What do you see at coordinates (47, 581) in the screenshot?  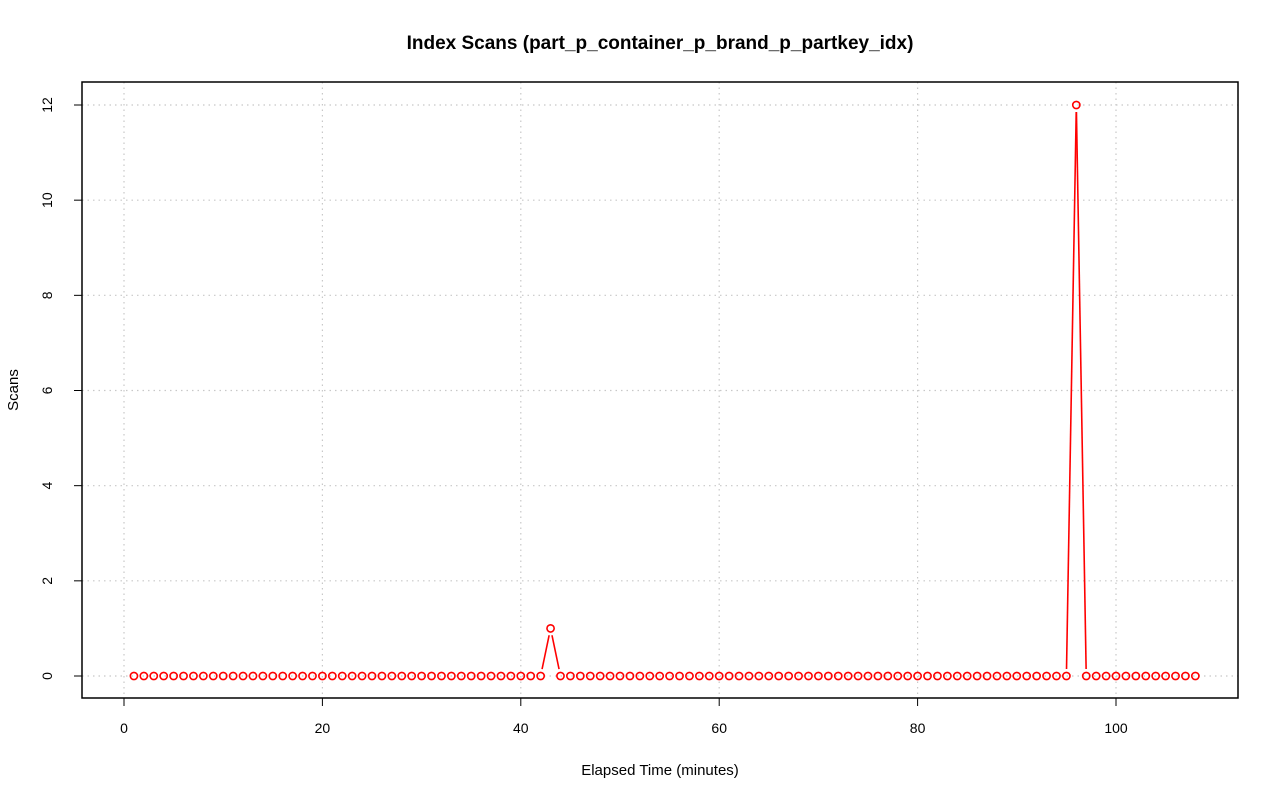 I see `y-tick-label: 2` at bounding box center [47, 581].